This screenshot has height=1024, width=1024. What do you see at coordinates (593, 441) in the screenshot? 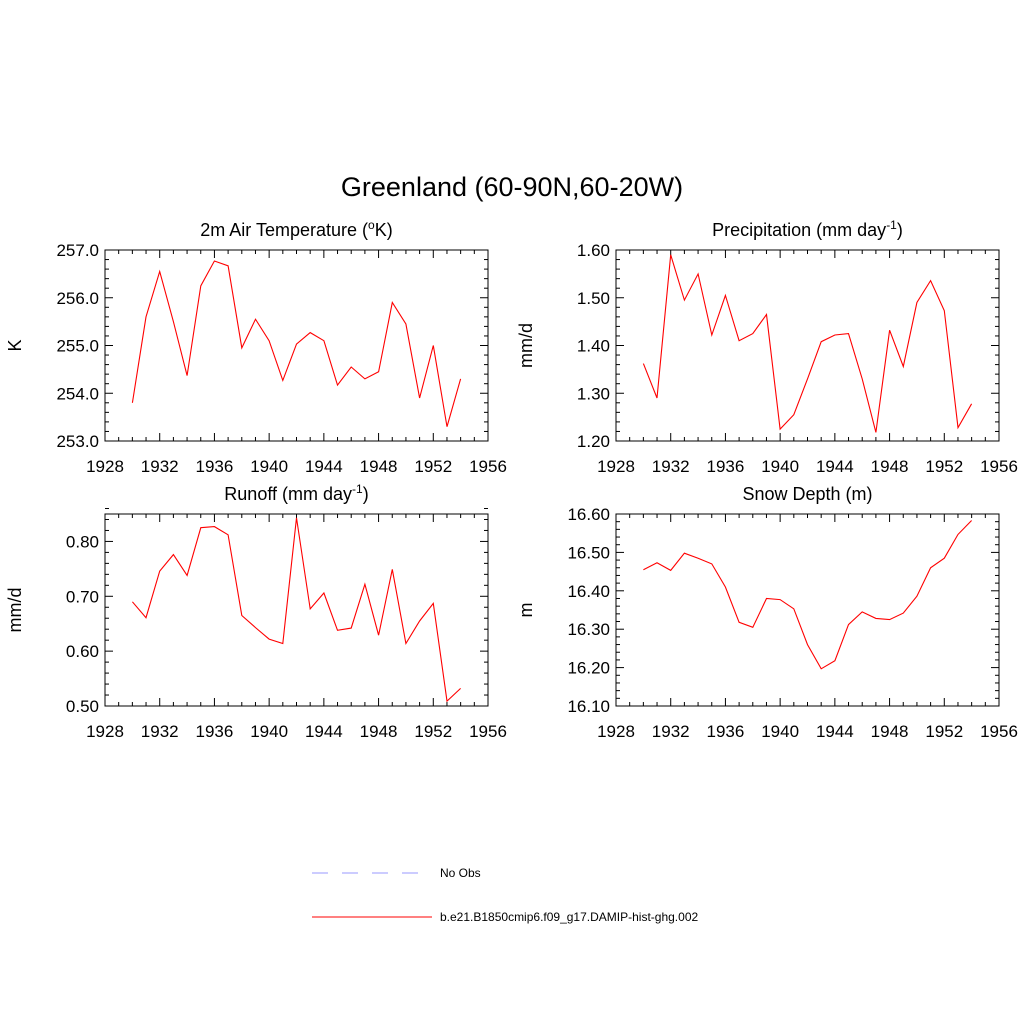
I see `y-tick-label: 1.20` at bounding box center [593, 441].